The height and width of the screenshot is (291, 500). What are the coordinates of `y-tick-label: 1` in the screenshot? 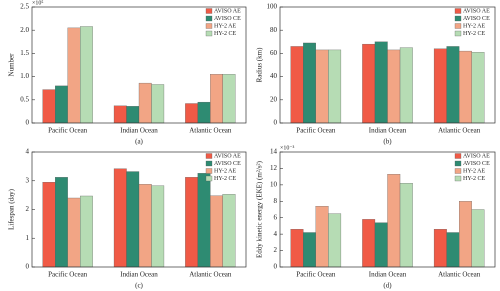 It's located at (28, 238).